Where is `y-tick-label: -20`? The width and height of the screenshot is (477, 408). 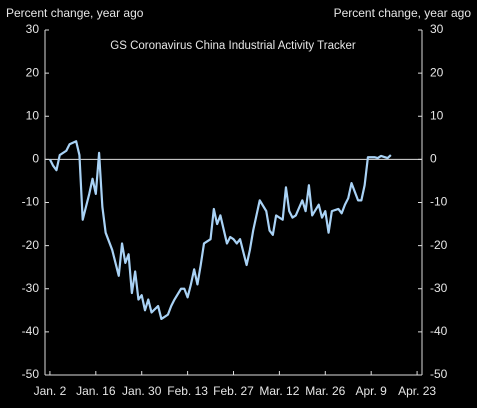 y-tick-label: -20 is located at coordinates (31, 245).